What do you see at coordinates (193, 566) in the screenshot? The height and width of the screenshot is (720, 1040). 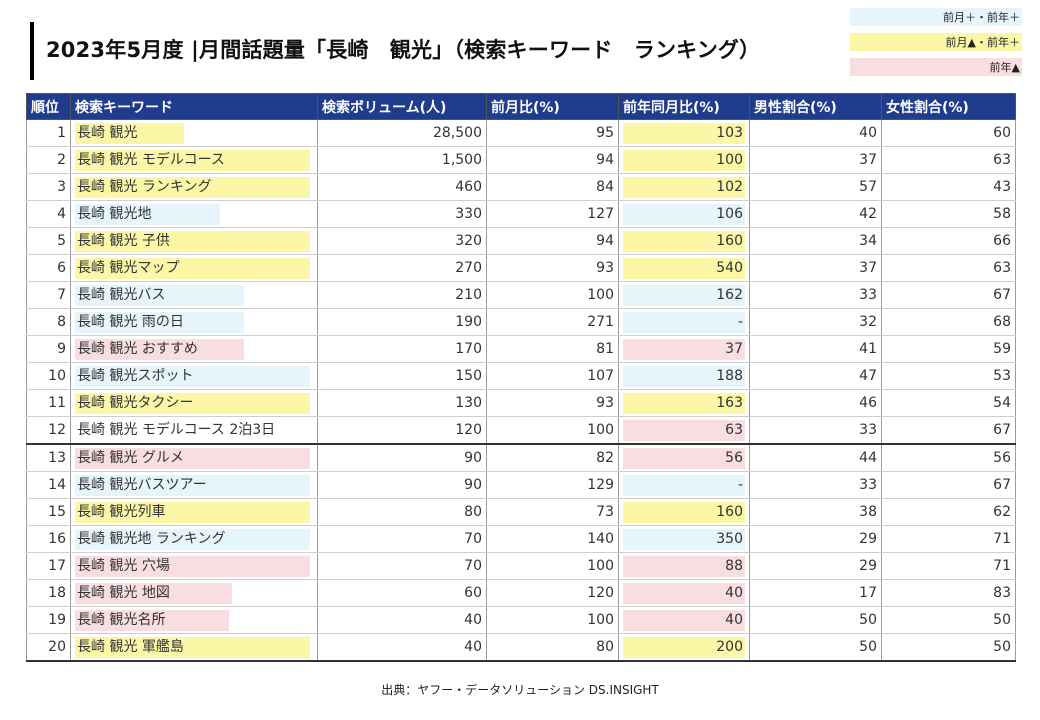 I see `keyword-text: 長崎 観光 穴場` at bounding box center [193, 566].